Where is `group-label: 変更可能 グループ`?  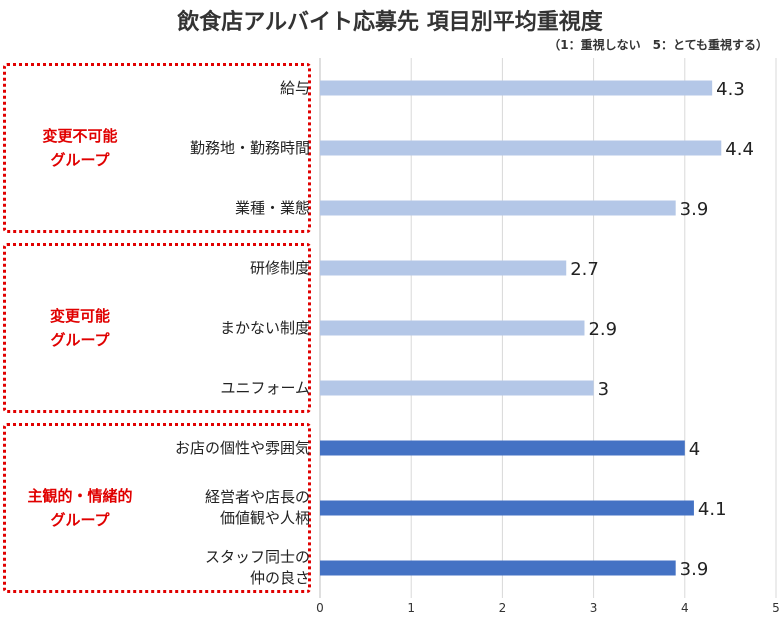
group-label: 変更可能 グループ is located at coordinates (79, 328).